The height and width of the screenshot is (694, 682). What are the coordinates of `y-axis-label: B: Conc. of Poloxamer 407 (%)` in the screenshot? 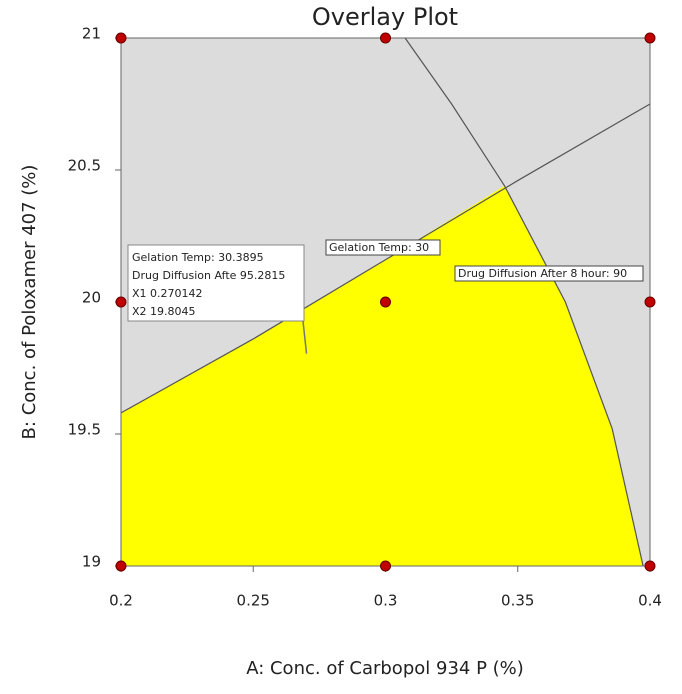 It's located at (29, 302).